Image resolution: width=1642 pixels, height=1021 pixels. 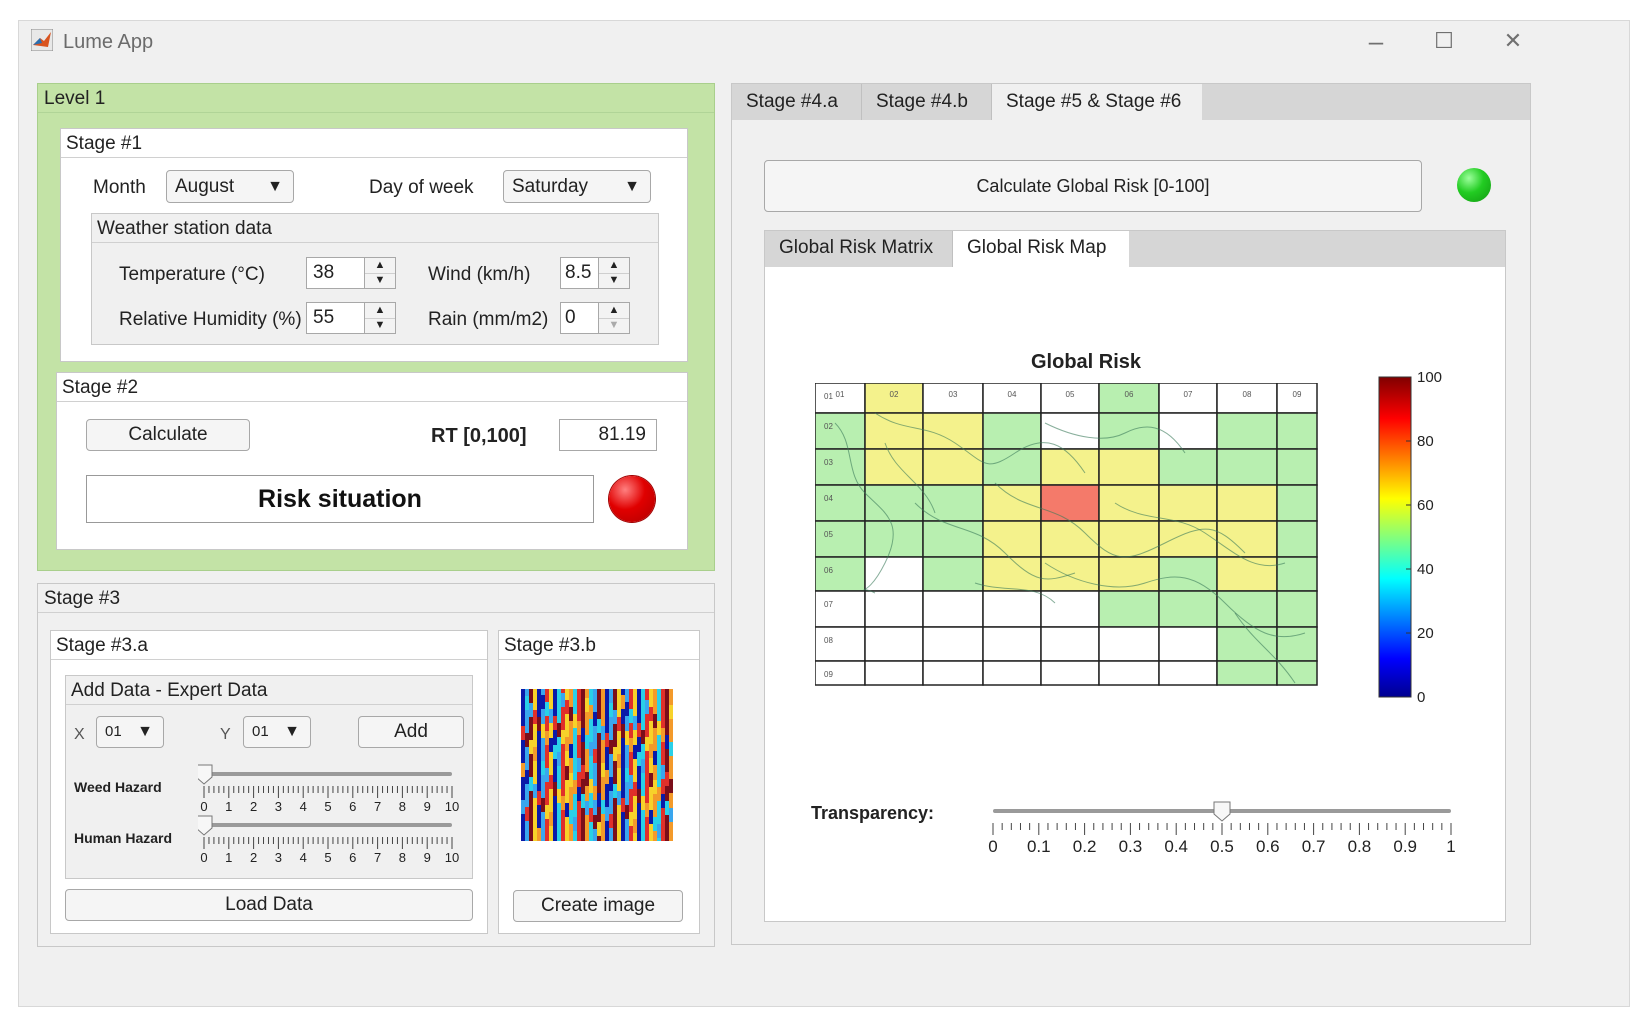 What do you see at coordinates (598, 906) in the screenshot?
I see `create-image-button: Create image` at bounding box center [598, 906].